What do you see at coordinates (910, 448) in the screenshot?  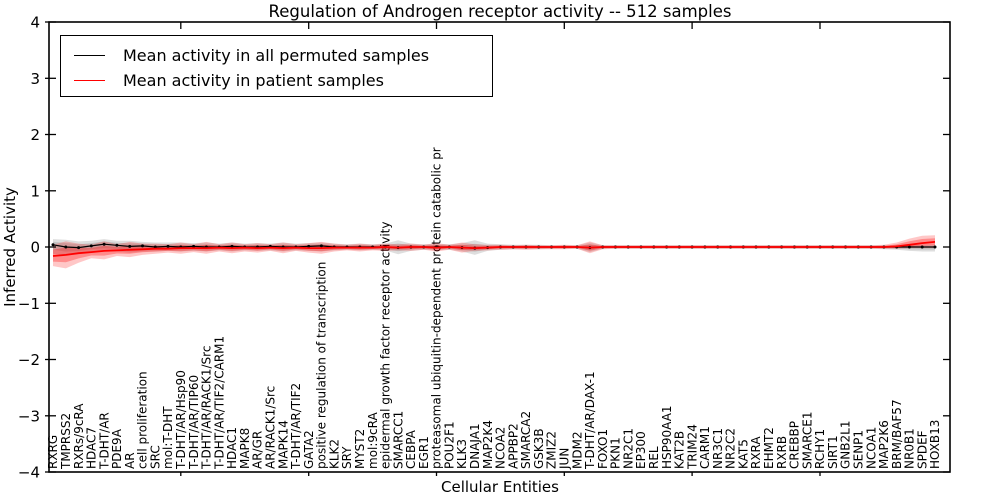 I see `entity-label: NR0B1` at bounding box center [910, 448].